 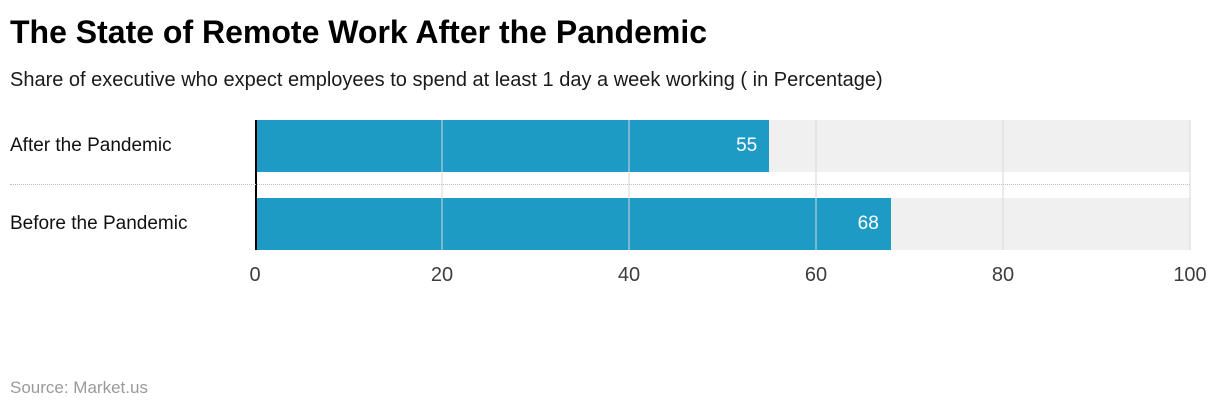 I want to click on bar: 68, so click(x=573, y=224).